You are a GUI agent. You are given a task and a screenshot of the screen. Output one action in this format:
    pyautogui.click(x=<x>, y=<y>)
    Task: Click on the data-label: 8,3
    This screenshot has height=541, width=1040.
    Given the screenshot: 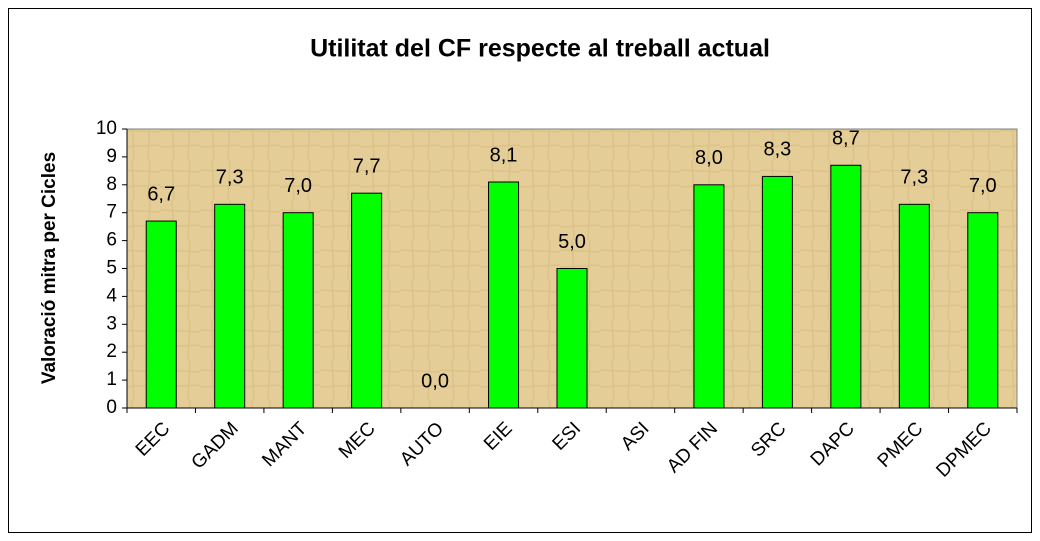 What is the action you would take?
    pyautogui.click(x=777, y=150)
    